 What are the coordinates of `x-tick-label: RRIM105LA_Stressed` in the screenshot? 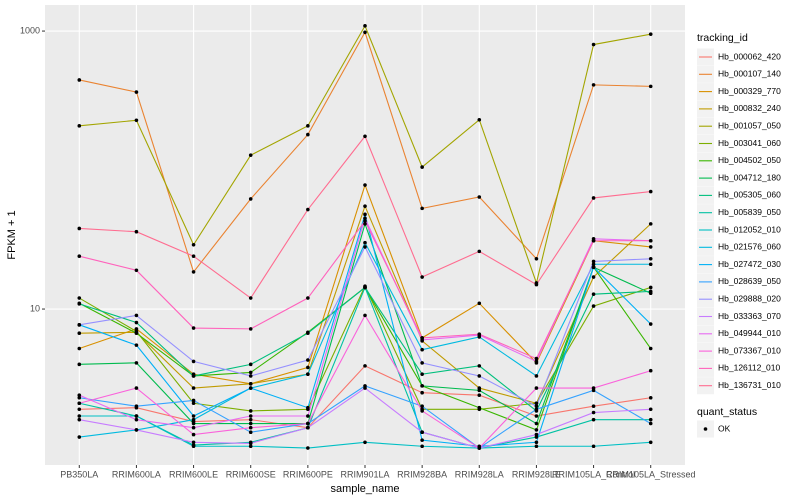 It's located at (651, 474).